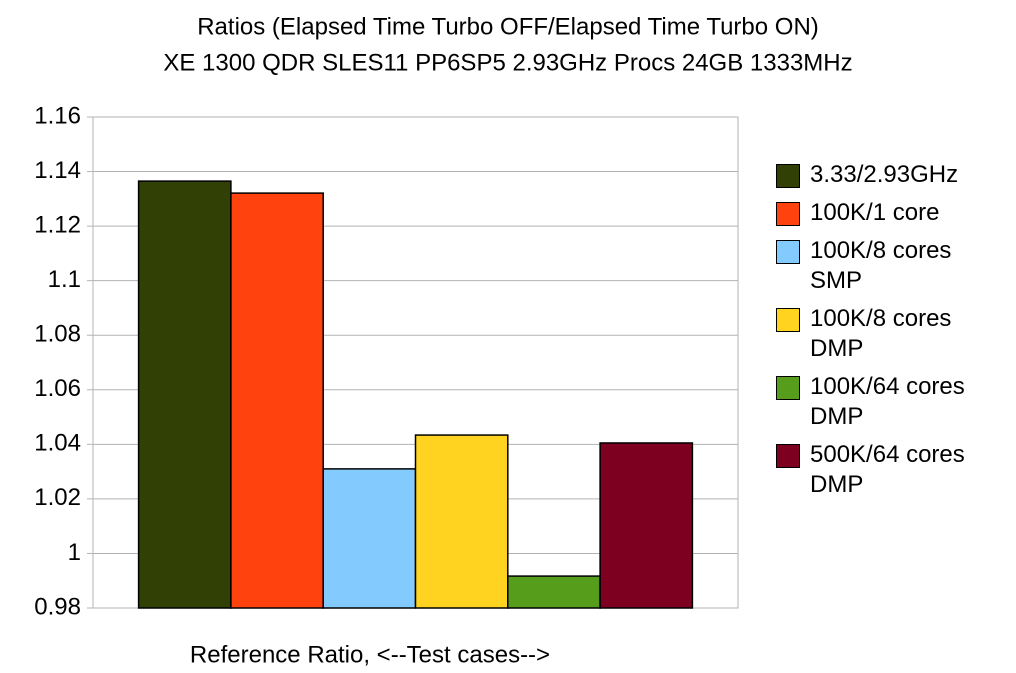 This screenshot has width=1016, height=673. Describe the element at coordinates (884, 174) in the screenshot. I see `legend-label: 3.33/2.93GHz` at that location.